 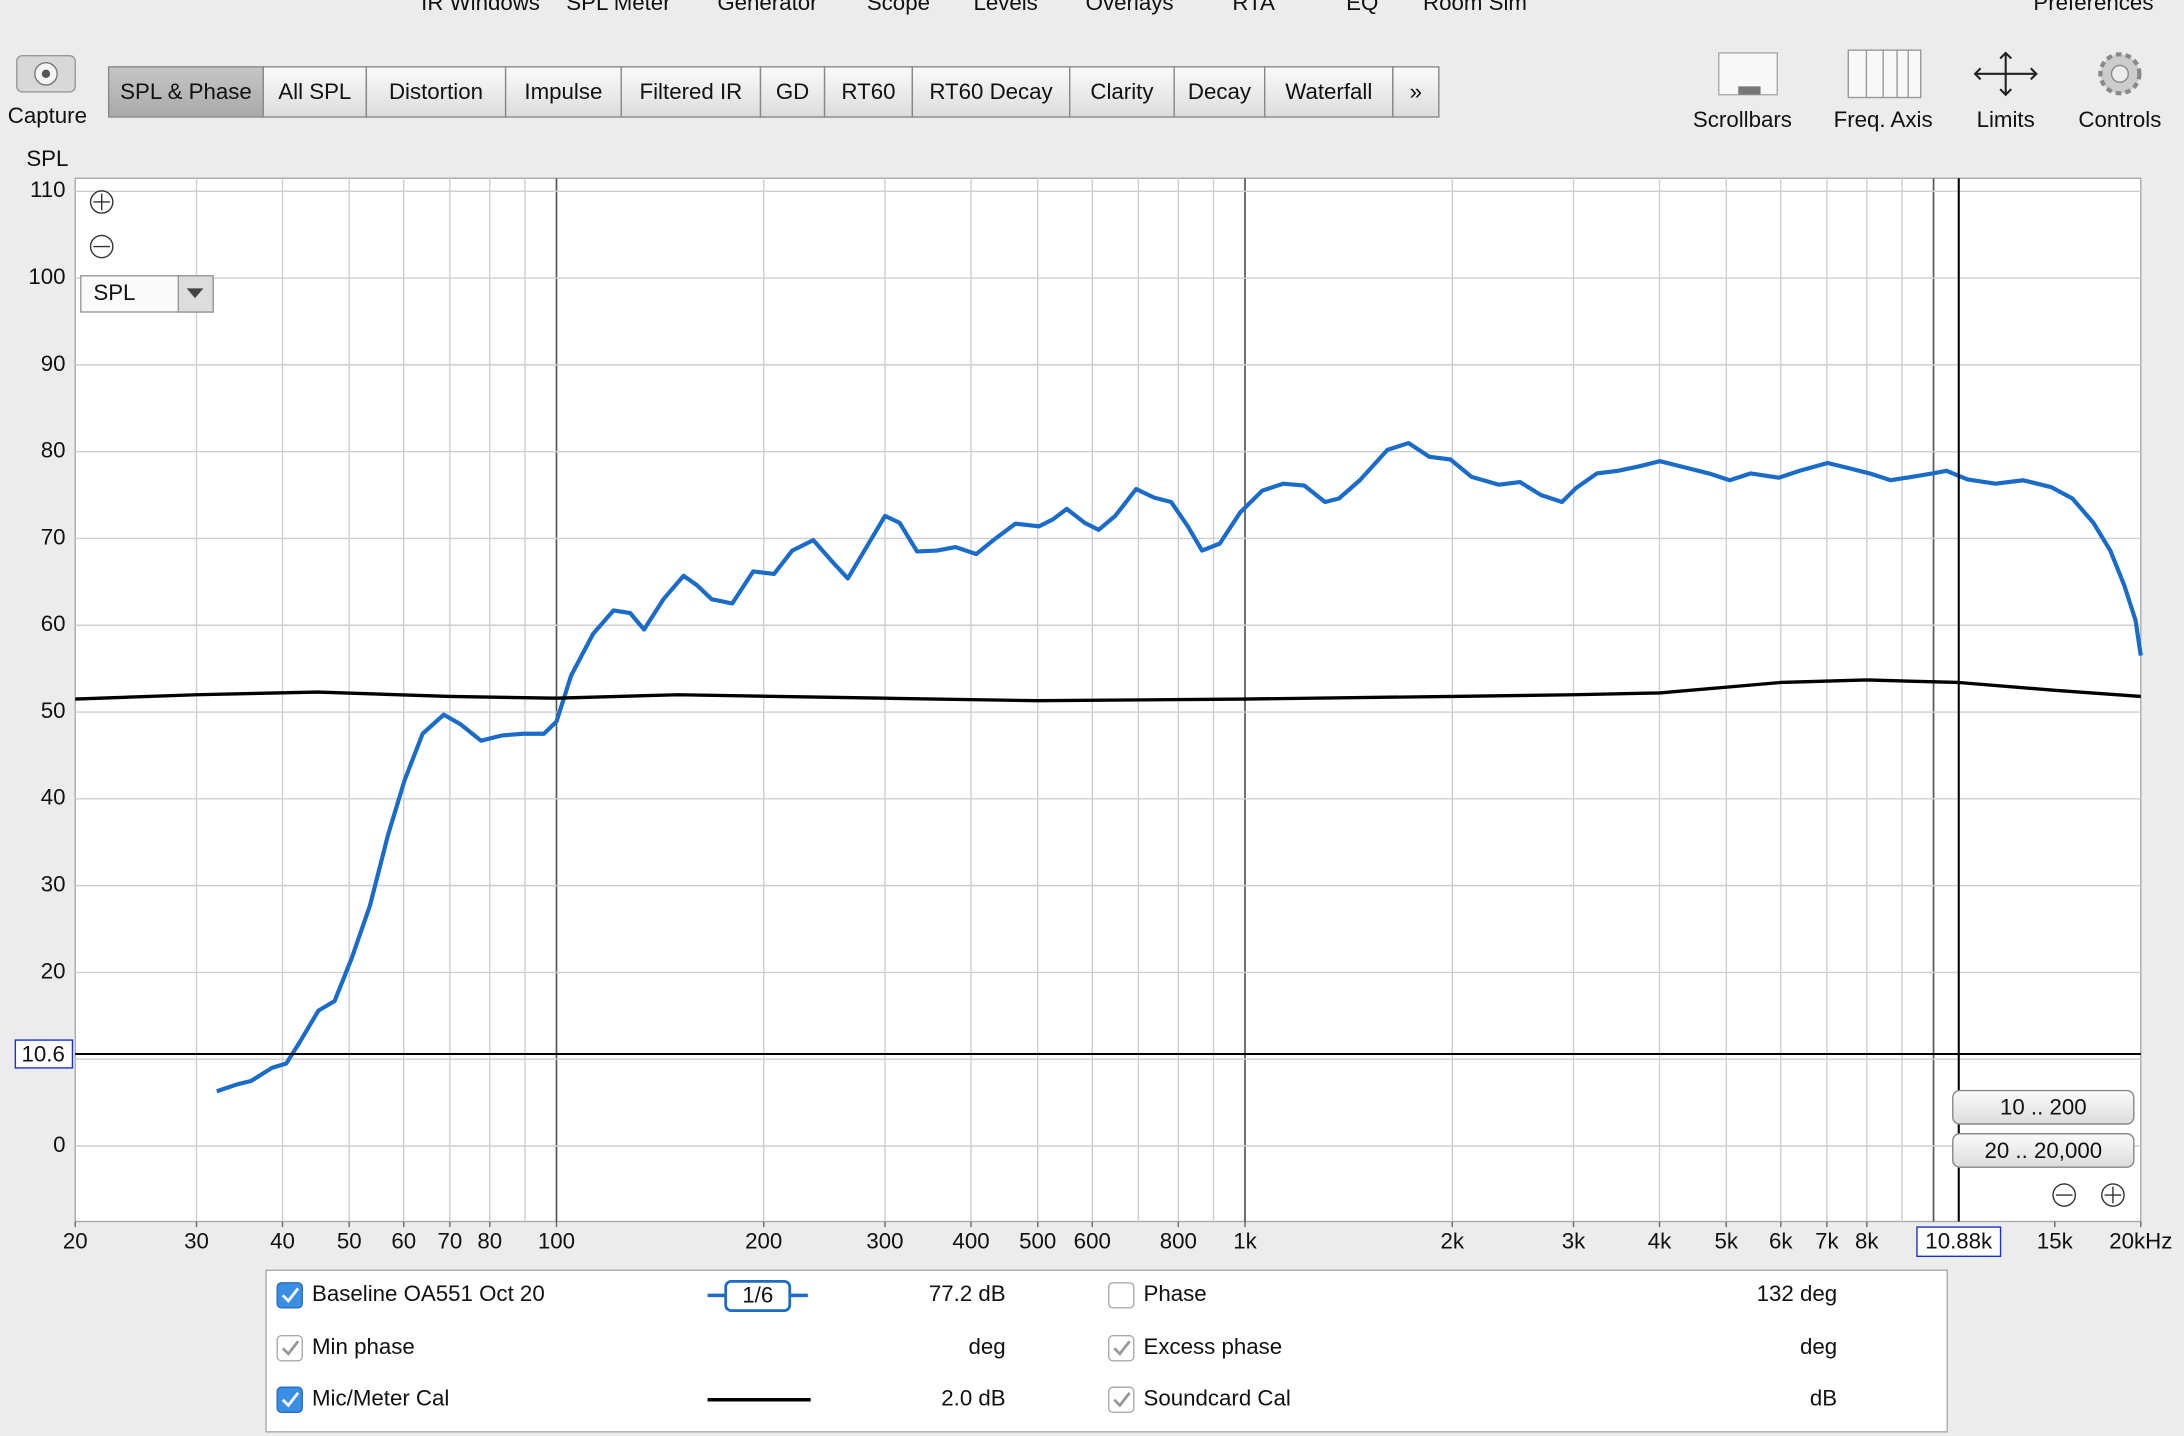 What do you see at coordinates (101, 202) in the screenshot?
I see `zoom-in` at bounding box center [101, 202].